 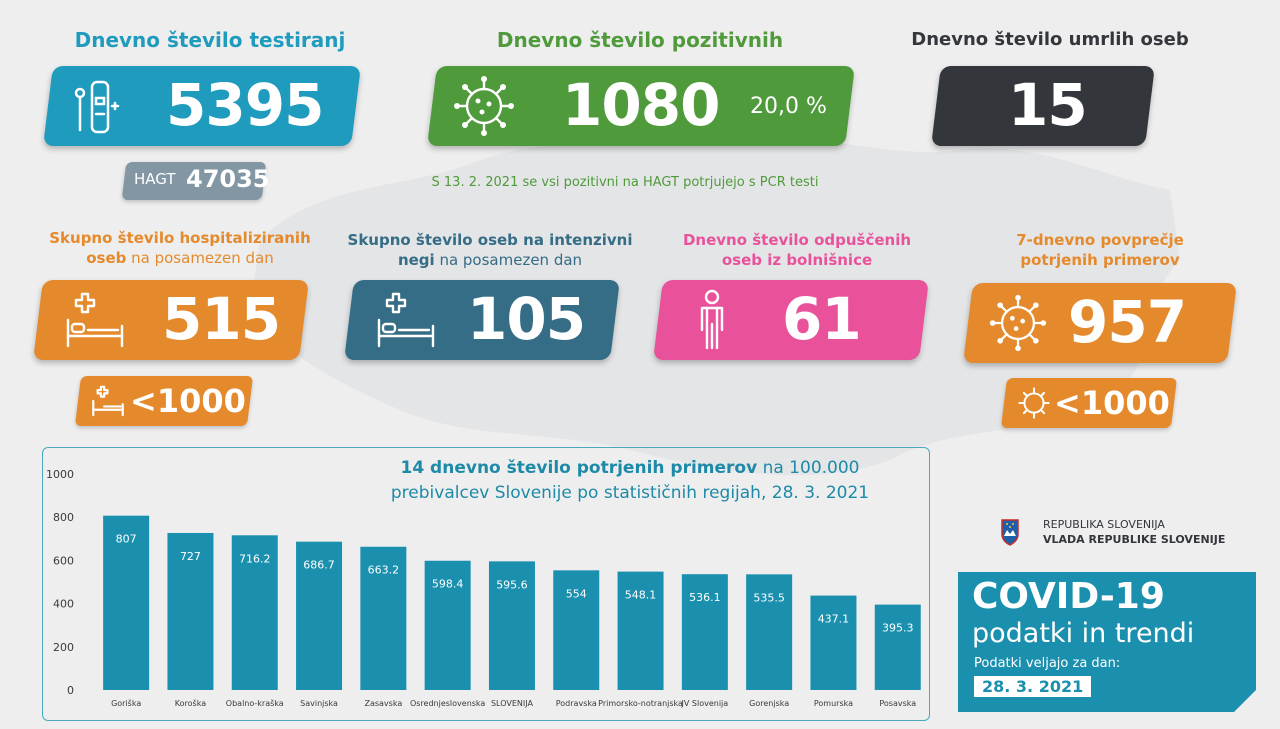 I want to click on hospital-bed-small-icon, so click(x=108, y=401).